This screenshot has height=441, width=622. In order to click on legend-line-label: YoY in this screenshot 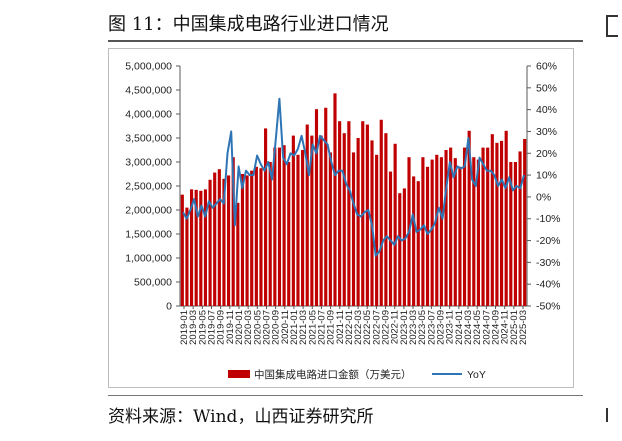, I will do `click(476, 375)`.